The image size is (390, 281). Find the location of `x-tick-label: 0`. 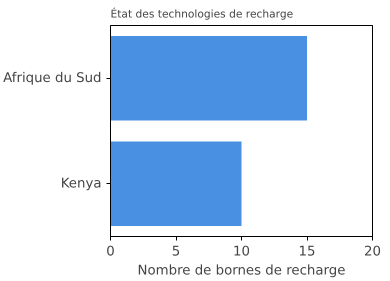

x-tick-label: 0 is located at coordinates (110, 252).